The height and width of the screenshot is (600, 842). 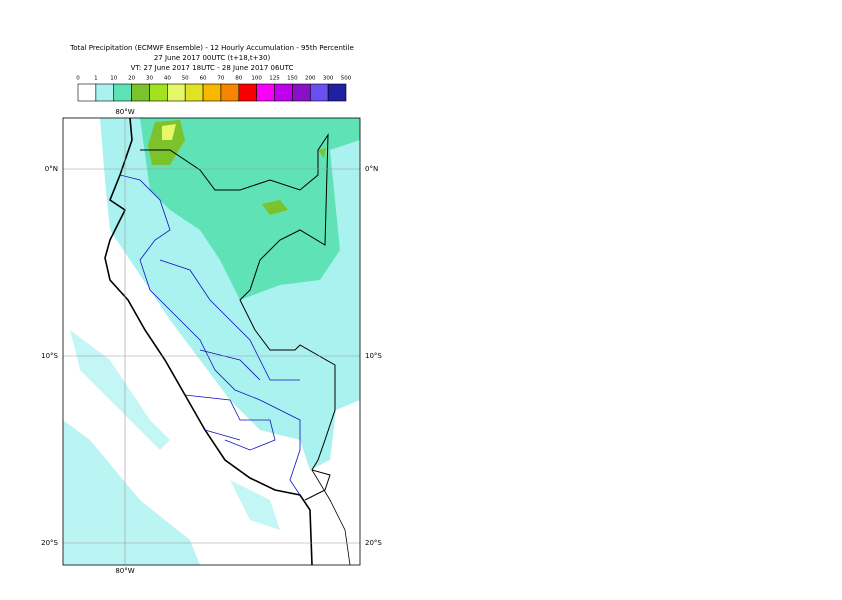 What do you see at coordinates (149, 79) in the screenshot?
I see `legend-level: 30` at bounding box center [149, 79].